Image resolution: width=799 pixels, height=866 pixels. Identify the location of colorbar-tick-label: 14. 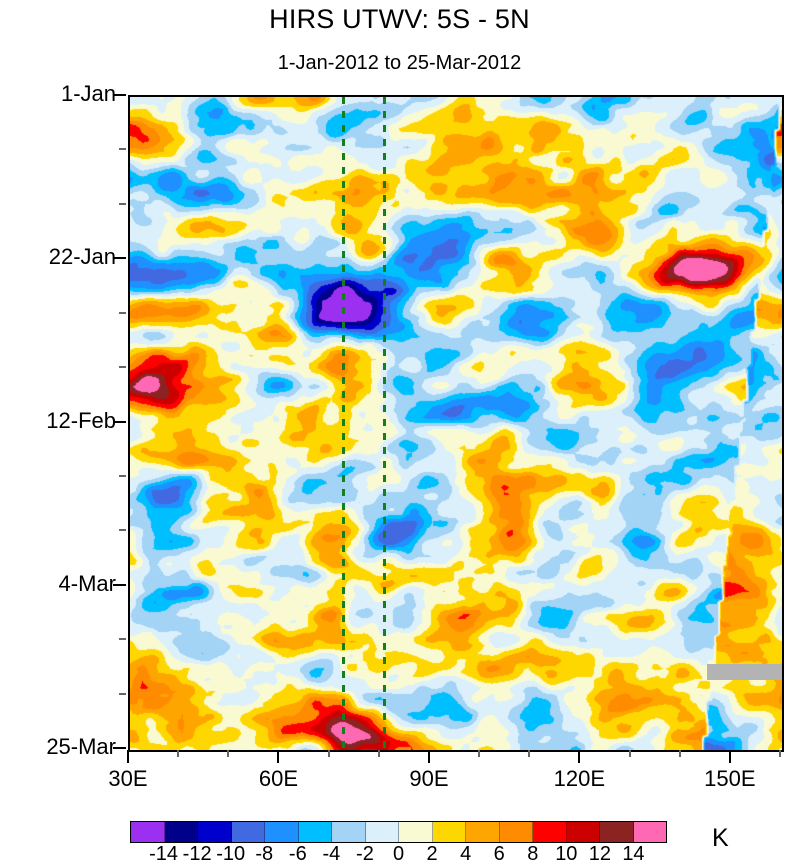
(633, 854).